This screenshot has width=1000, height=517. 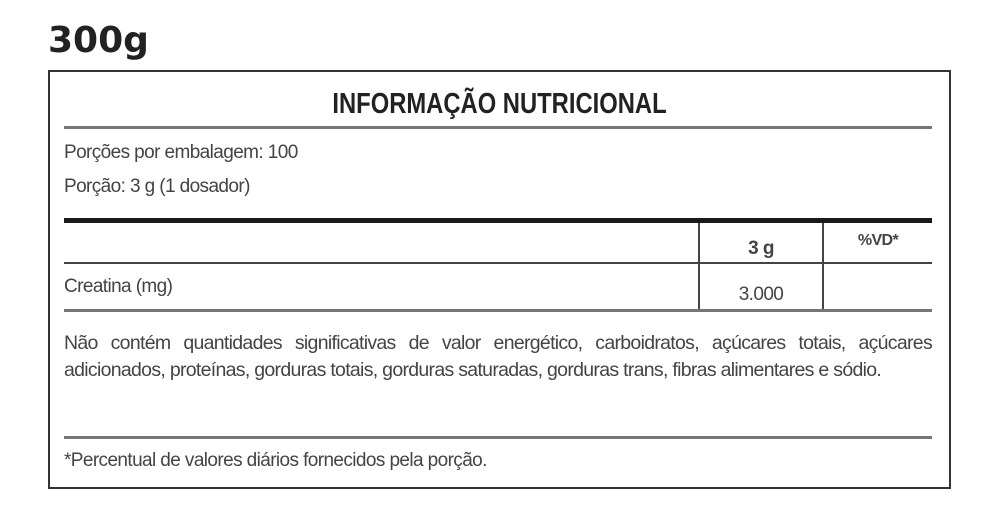 What do you see at coordinates (761, 294) in the screenshot?
I see `nutrient-amount: 3.000` at bounding box center [761, 294].